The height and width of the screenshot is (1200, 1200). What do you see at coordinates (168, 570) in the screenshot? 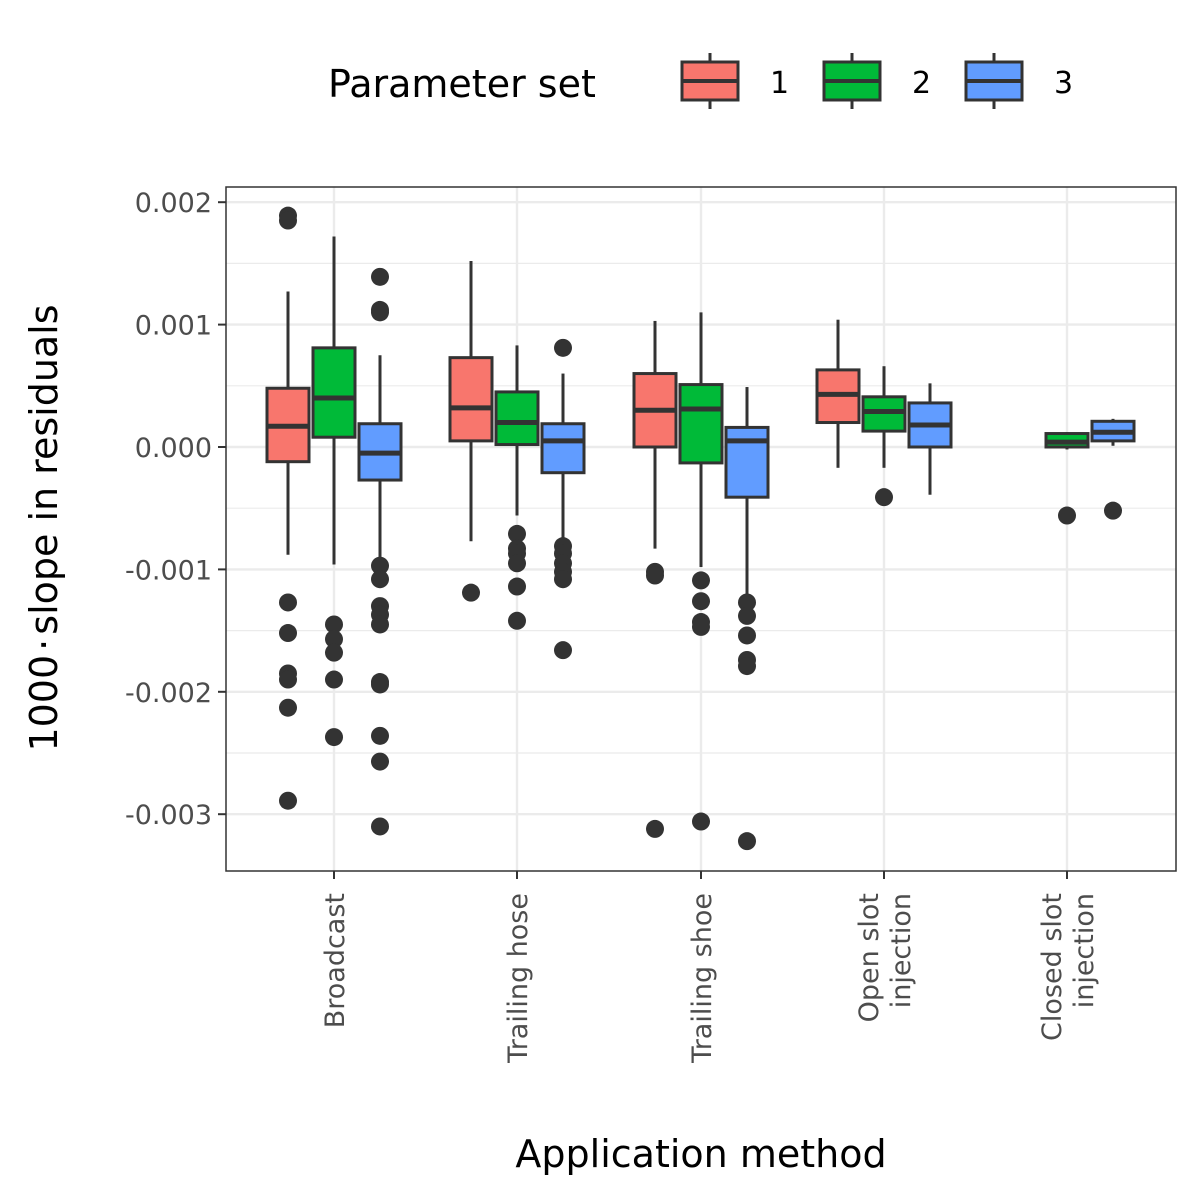
I see `y-tick-label: -0.001` at bounding box center [168, 570].